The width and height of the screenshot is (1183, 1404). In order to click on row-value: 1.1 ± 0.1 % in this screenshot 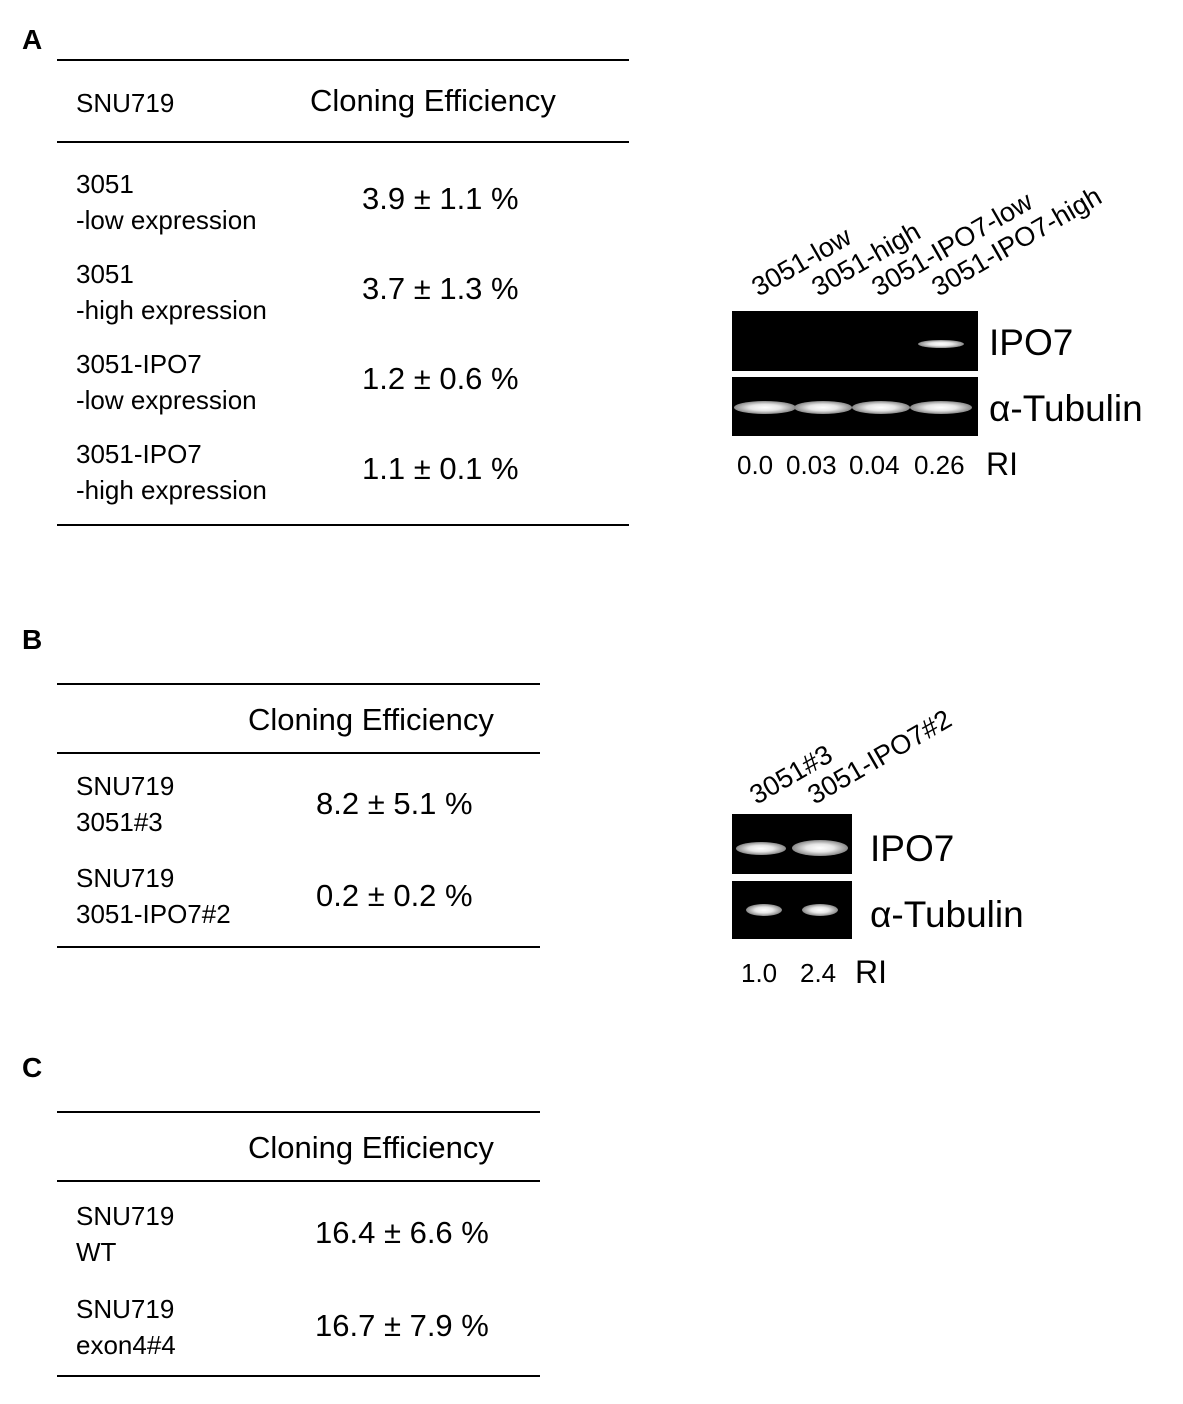, I will do `click(440, 468)`.